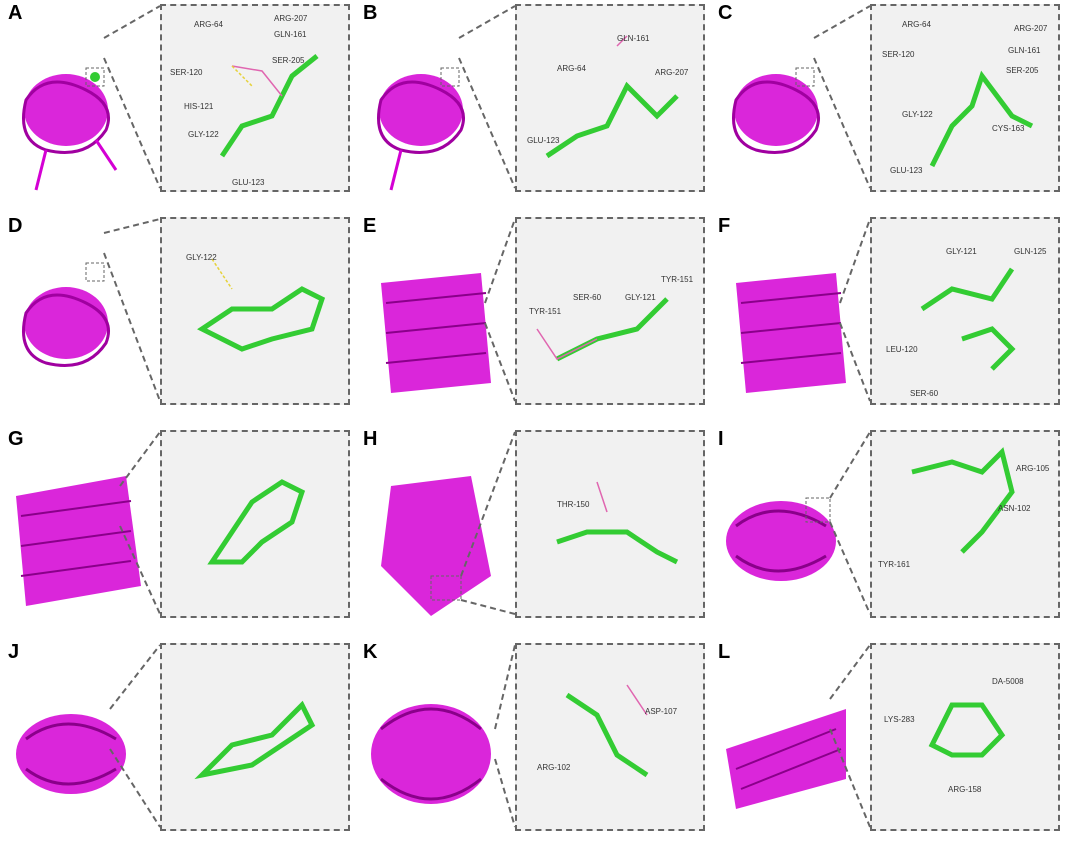  I want to click on panel-b: B GLN-161 ARG-64 ARG-207 GLU-123, so click(532, 106).